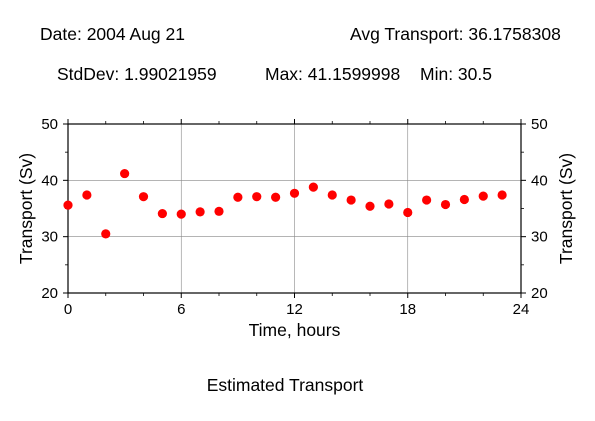 The height and width of the screenshot is (421, 595). Describe the element at coordinates (521, 309) in the screenshot. I see `x-tick-label: 24` at that location.